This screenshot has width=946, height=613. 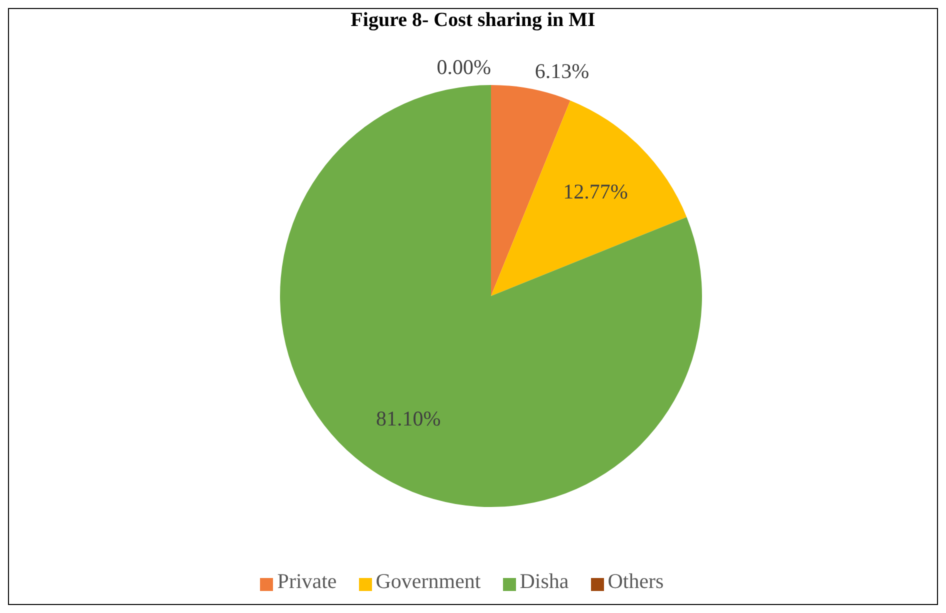 I want to click on data-label: 12.77%, so click(x=595, y=192).